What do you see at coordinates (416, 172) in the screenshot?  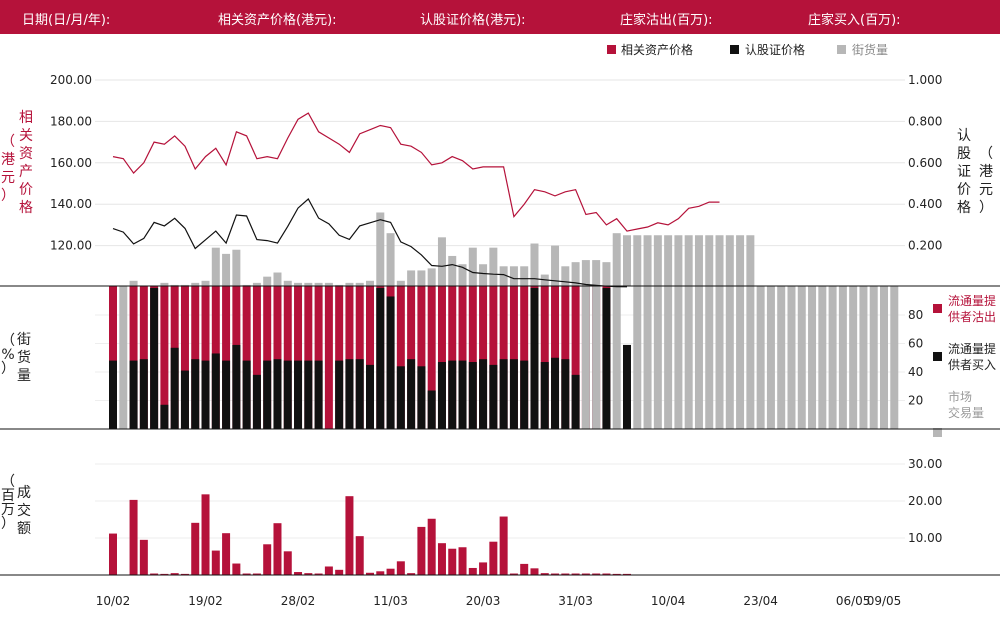 I see `underlying-price-line` at bounding box center [416, 172].